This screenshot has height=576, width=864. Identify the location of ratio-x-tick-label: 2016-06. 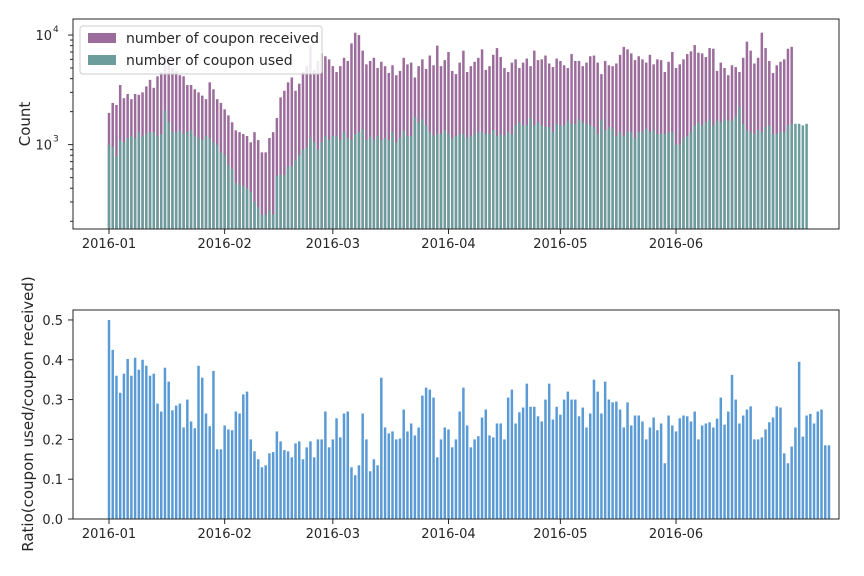
(676, 534).